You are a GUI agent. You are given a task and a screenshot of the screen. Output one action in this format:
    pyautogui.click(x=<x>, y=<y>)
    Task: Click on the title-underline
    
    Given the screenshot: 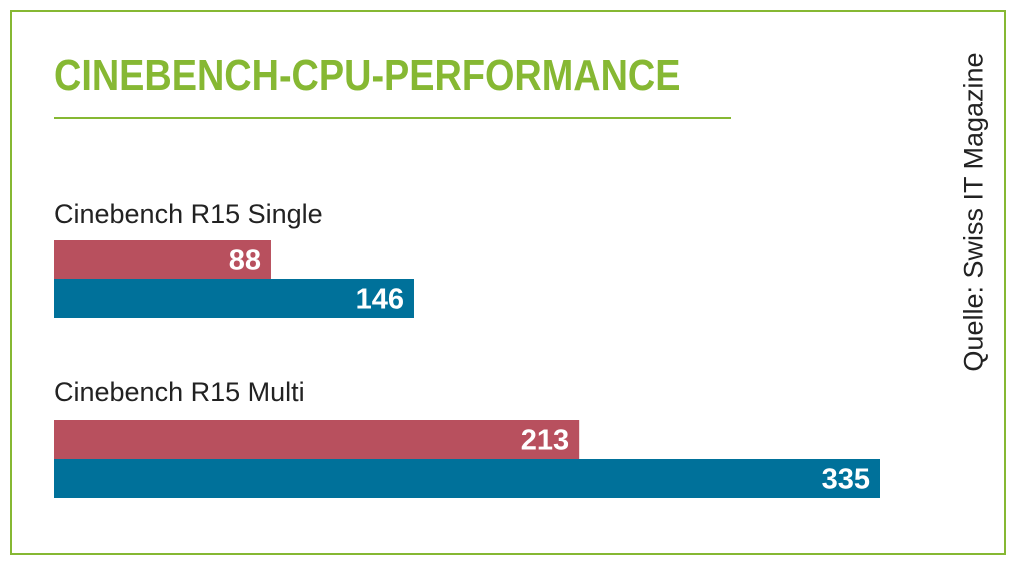 What is the action you would take?
    pyautogui.click(x=392, y=118)
    